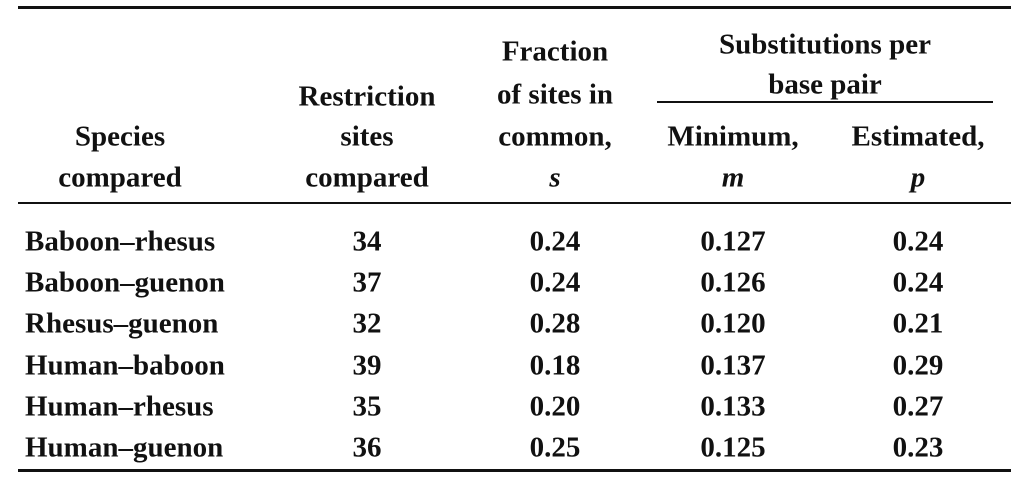  I want to click on header-text: Minimum,, so click(733, 136).